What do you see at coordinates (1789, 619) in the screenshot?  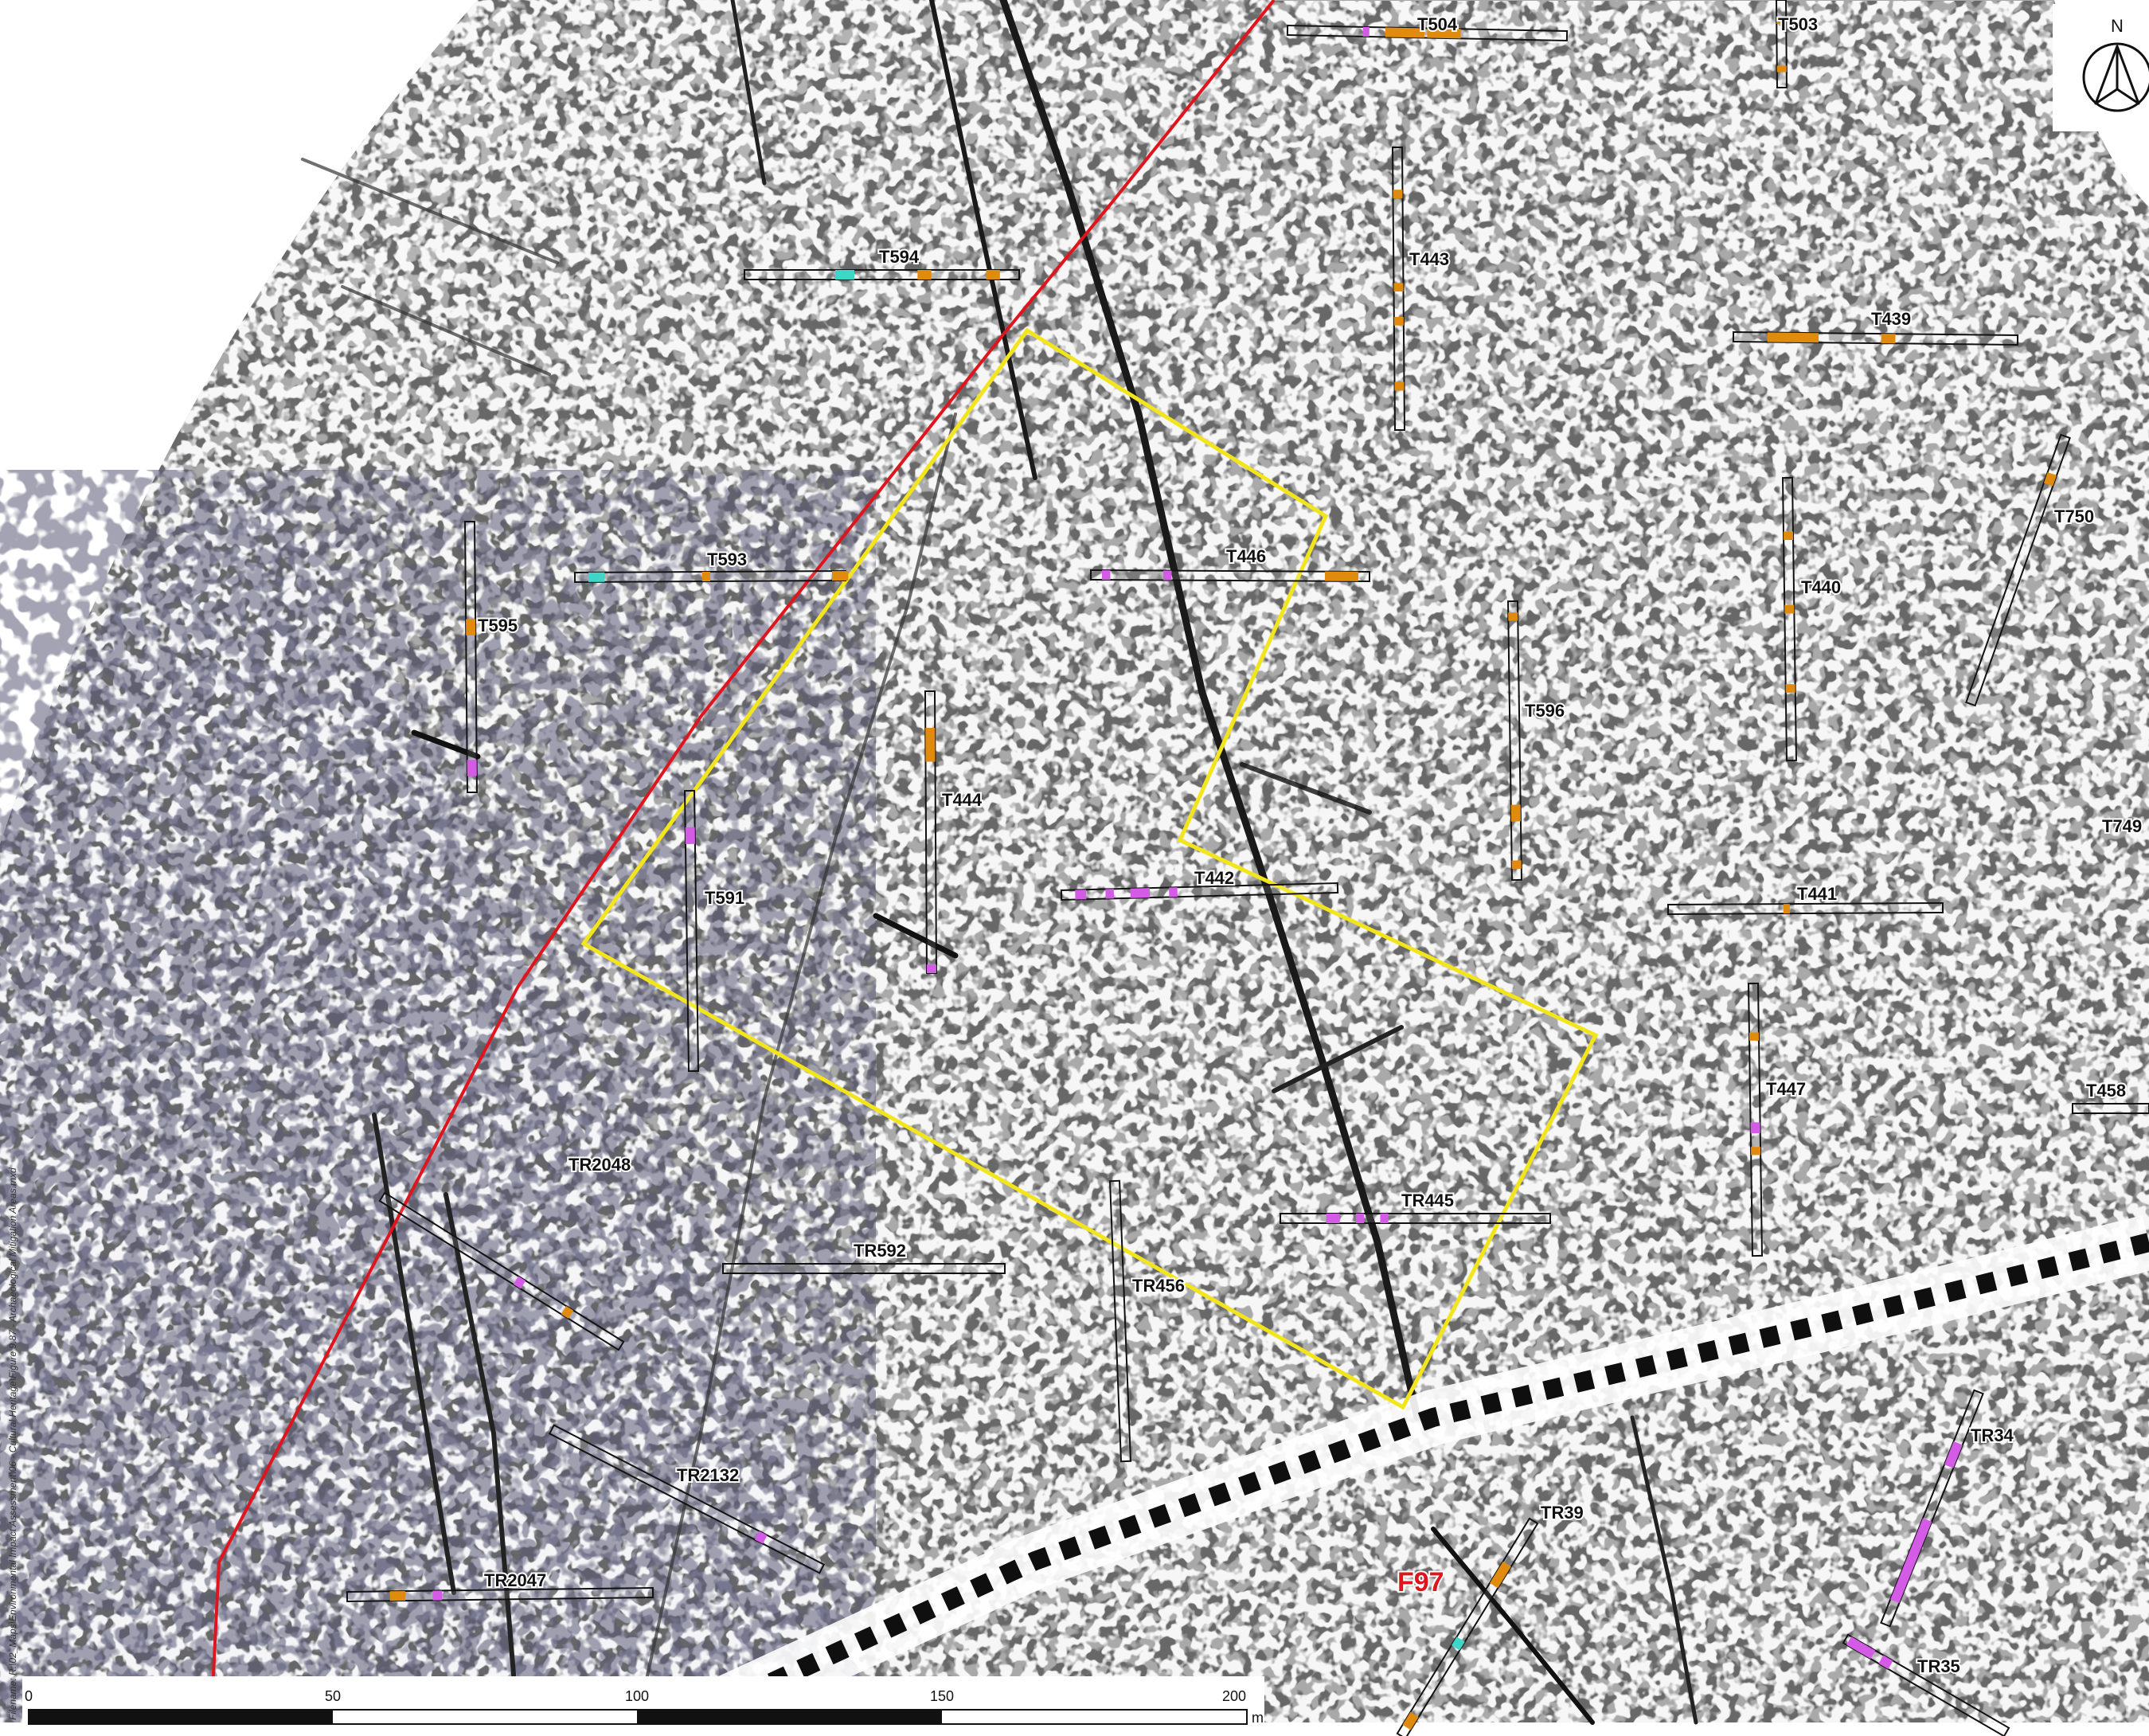 I see `trench-t440` at bounding box center [1789, 619].